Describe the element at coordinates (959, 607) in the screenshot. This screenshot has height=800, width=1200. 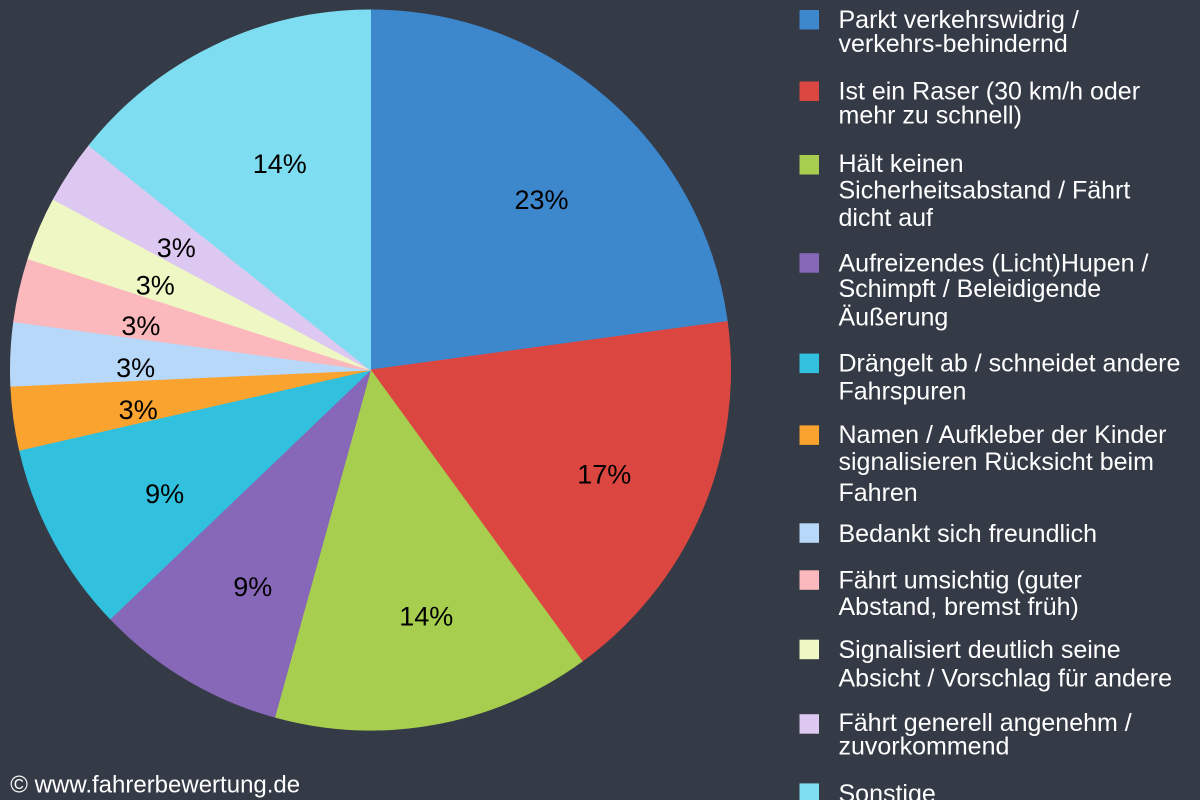
I see `svg-text: Abstand, bremst früh)` at that location.